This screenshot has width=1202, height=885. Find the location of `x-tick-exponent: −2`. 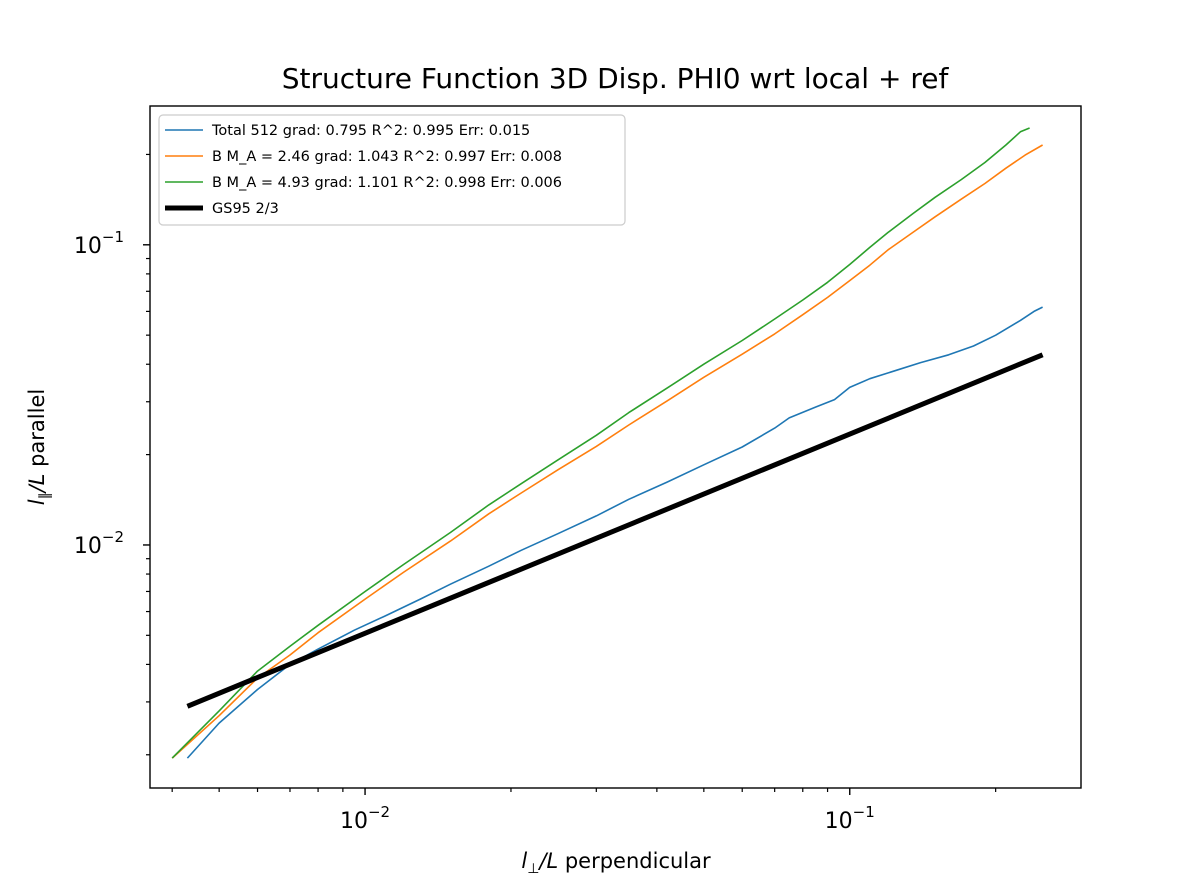

x-tick-exponent: −2 is located at coordinates (379, 812).